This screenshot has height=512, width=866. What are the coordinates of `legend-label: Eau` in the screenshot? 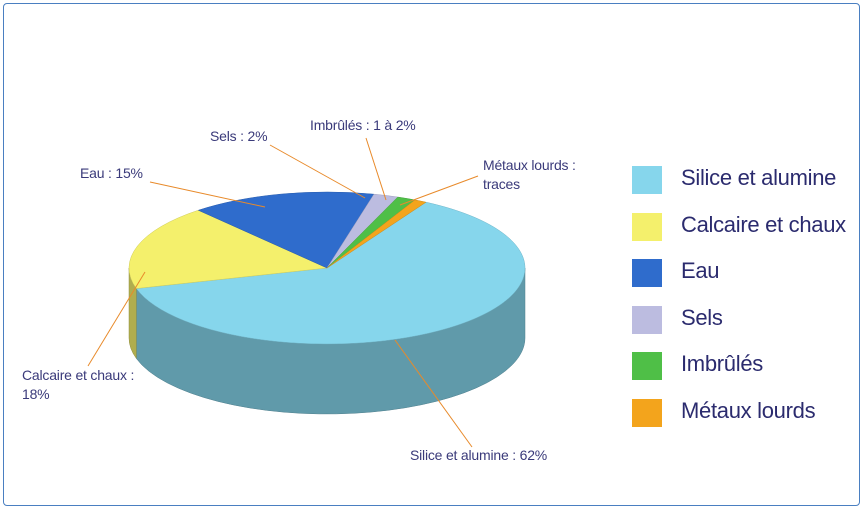 It's located at (700, 270).